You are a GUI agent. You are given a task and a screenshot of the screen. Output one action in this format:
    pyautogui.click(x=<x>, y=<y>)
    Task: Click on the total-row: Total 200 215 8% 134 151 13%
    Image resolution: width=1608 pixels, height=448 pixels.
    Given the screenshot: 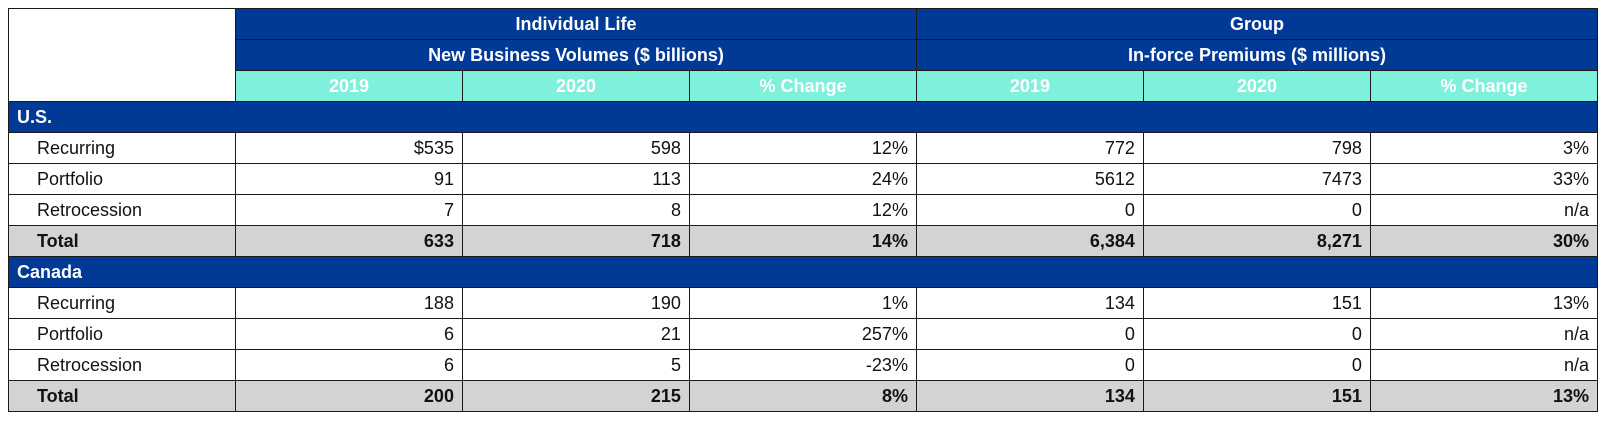 What is the action you would take?
    pyautogui.click(x=803, y=396)
    